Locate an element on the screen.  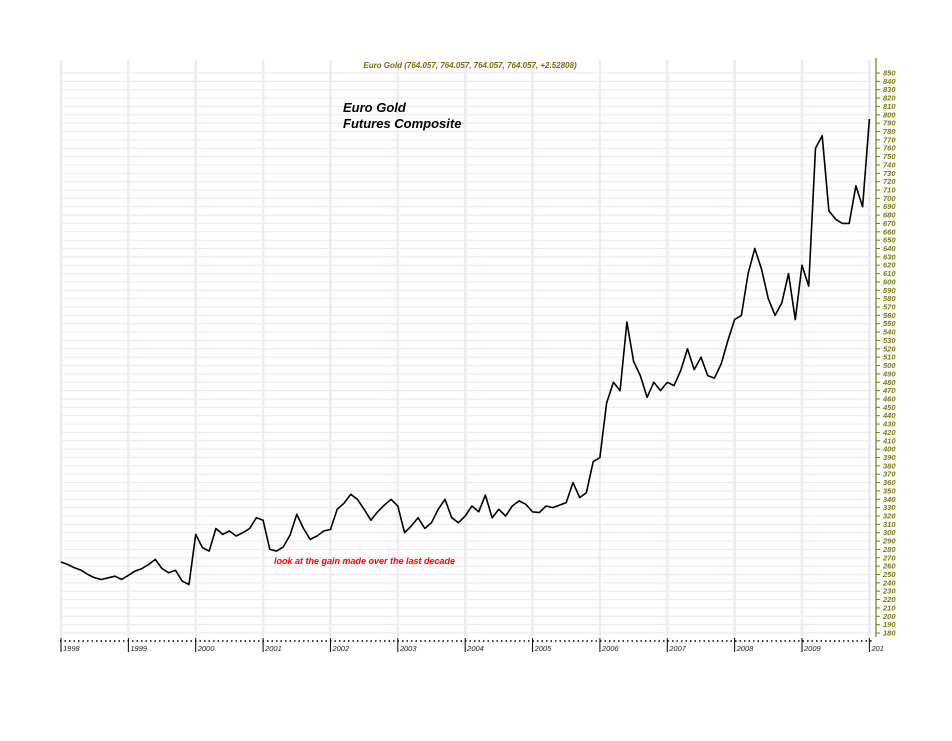
y-tick-label: 670 is located at coordinates (889, 223).